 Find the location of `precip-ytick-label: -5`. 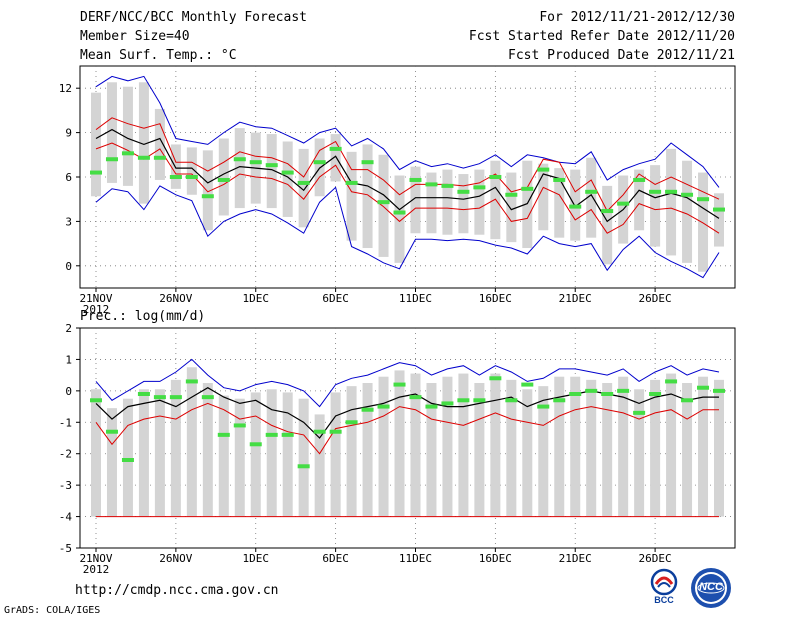

precip-ytick-label: -5 is located at coordinates (65, 548).